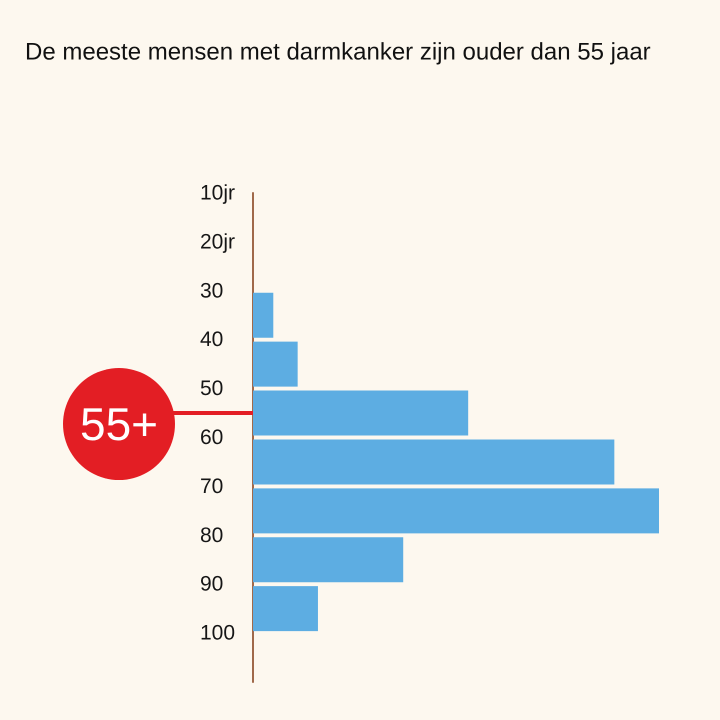 The width and height of the screenshot is (720, 720). I want to click on y-tick-label: 70, so click(212, 486).